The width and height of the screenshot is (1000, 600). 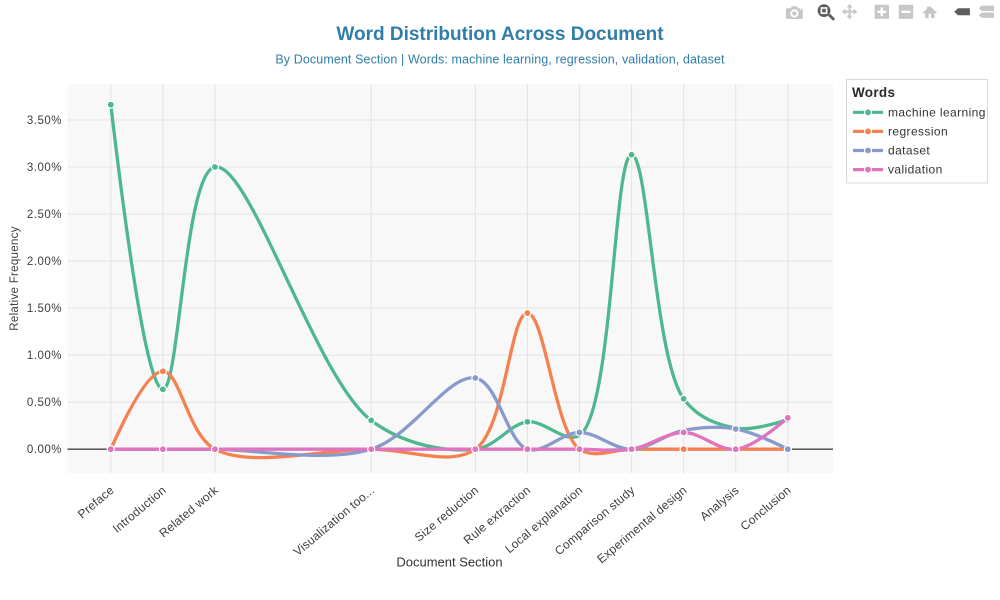 What do you see at coordinates (915, 170) in the screenshot?
I see `svg-text: validation` at bounding box center [915, 170].